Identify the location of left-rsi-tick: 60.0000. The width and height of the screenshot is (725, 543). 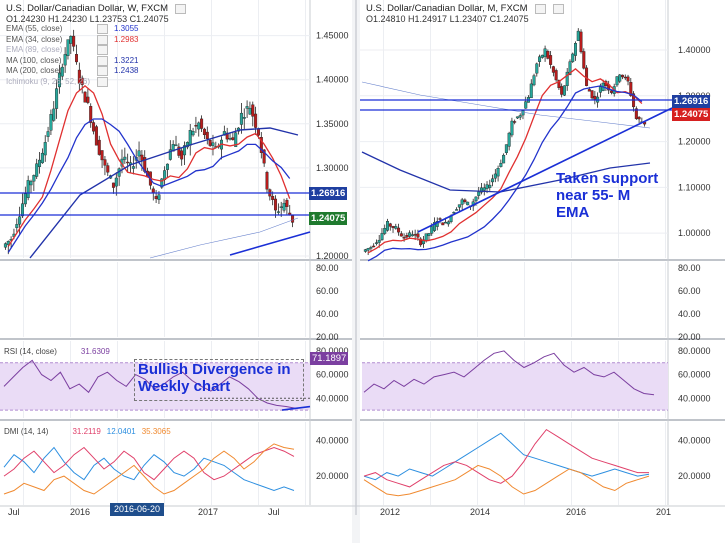
(332, 375).